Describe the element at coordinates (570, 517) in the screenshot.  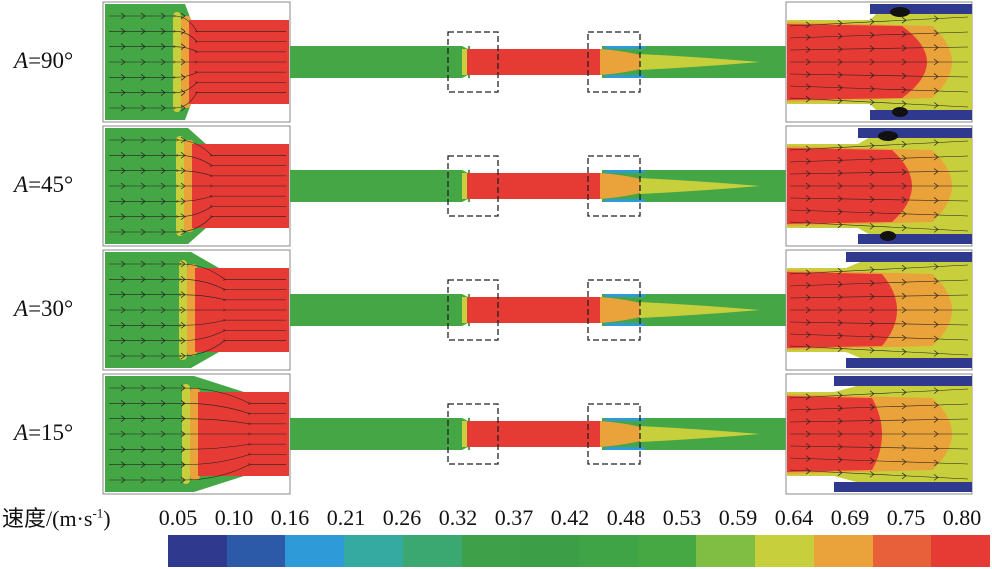
I see `legend-tick-7: 0.42` at that location.